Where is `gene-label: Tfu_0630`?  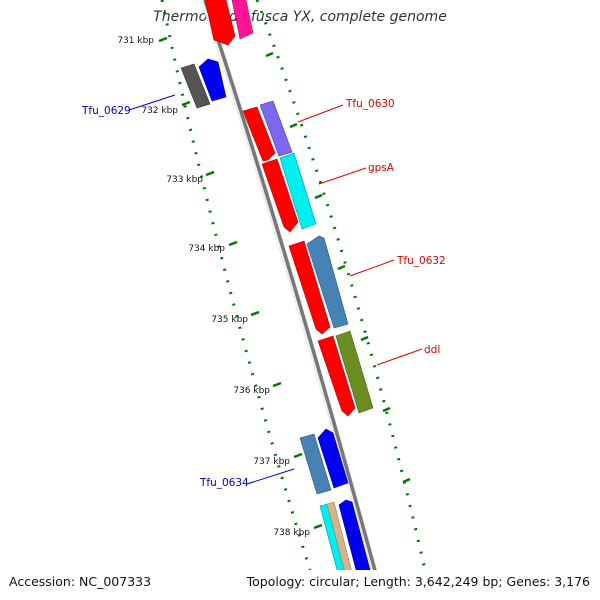 gene-label: Tfu_0630 is located at coordinates (370, 104).